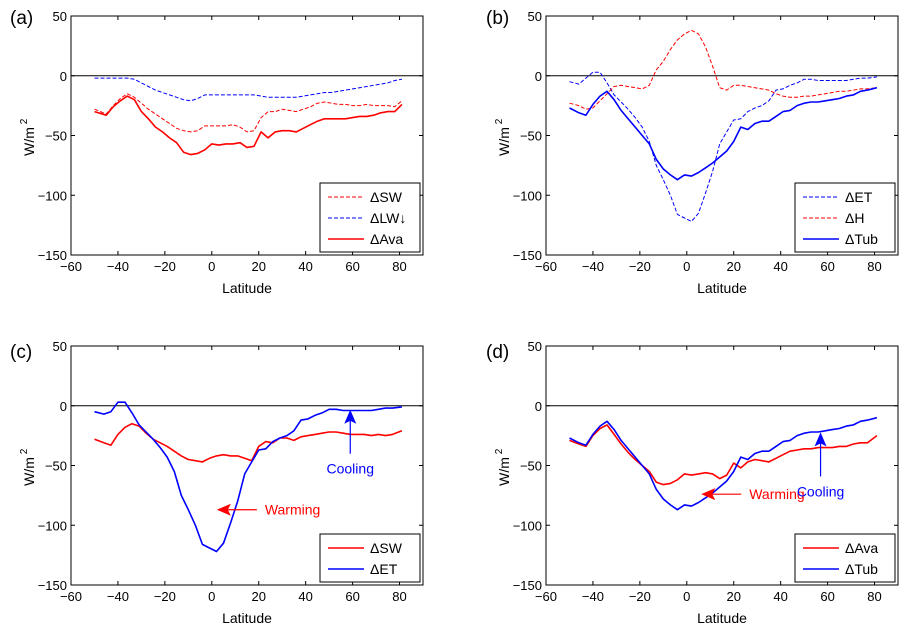 The height and width of the screenshot is (631, 899). I want to click on x-axis-label: Latitude, so click(722, 618).